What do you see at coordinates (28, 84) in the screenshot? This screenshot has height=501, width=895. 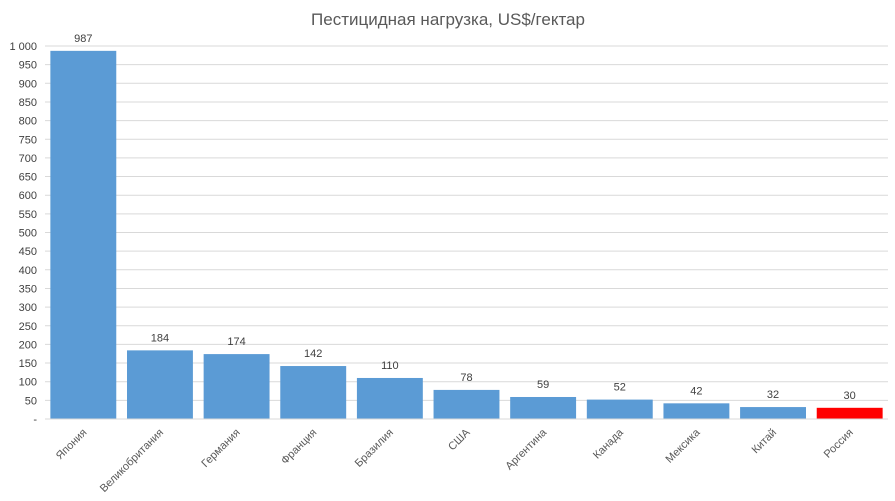 I see `y-tick-label: 900` at bounding box center [28, 84].